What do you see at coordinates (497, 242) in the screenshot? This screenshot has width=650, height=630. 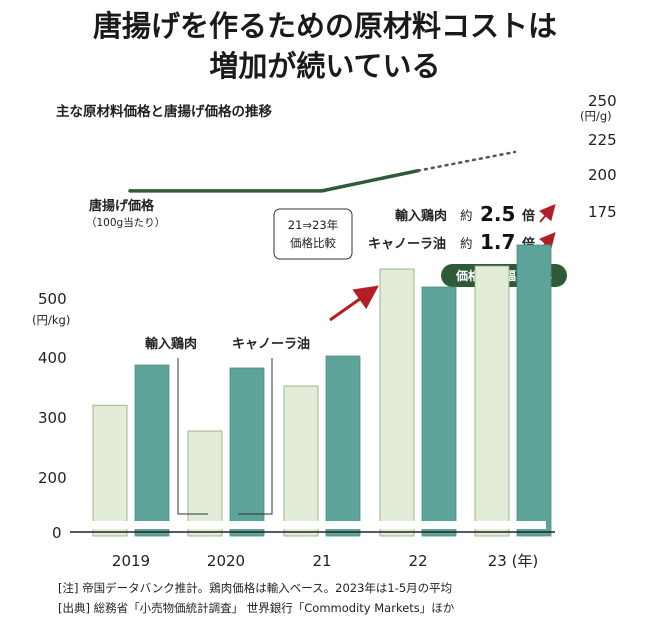 I see `multiplier-value-oil: 1.7` at bounding box center [497, 242].